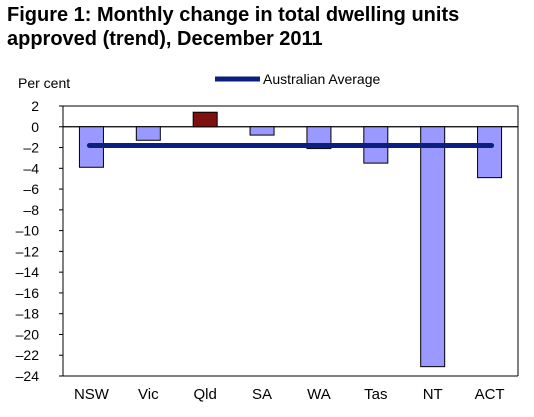  I want to click on bar-act, so click(490, 152).